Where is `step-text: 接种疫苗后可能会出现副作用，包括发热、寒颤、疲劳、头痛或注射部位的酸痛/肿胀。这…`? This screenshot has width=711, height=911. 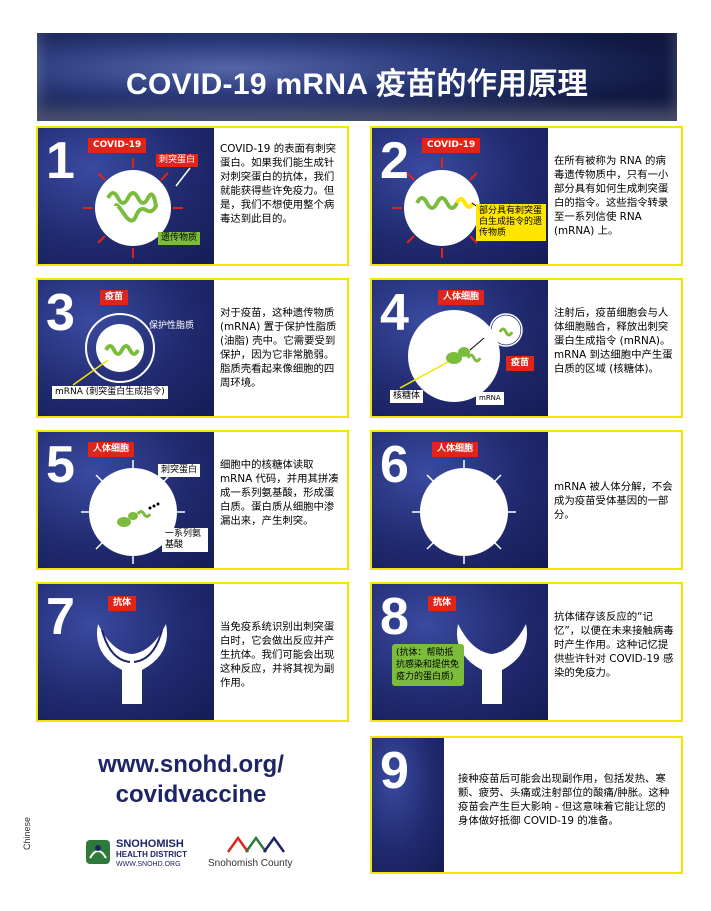
step-text: 接种疫苗后可能会出现副作用，包括发热、寒颤、疲劳、头痛或注射部位的酸痛/肿胀。这… is located at coordinates (564, 800).